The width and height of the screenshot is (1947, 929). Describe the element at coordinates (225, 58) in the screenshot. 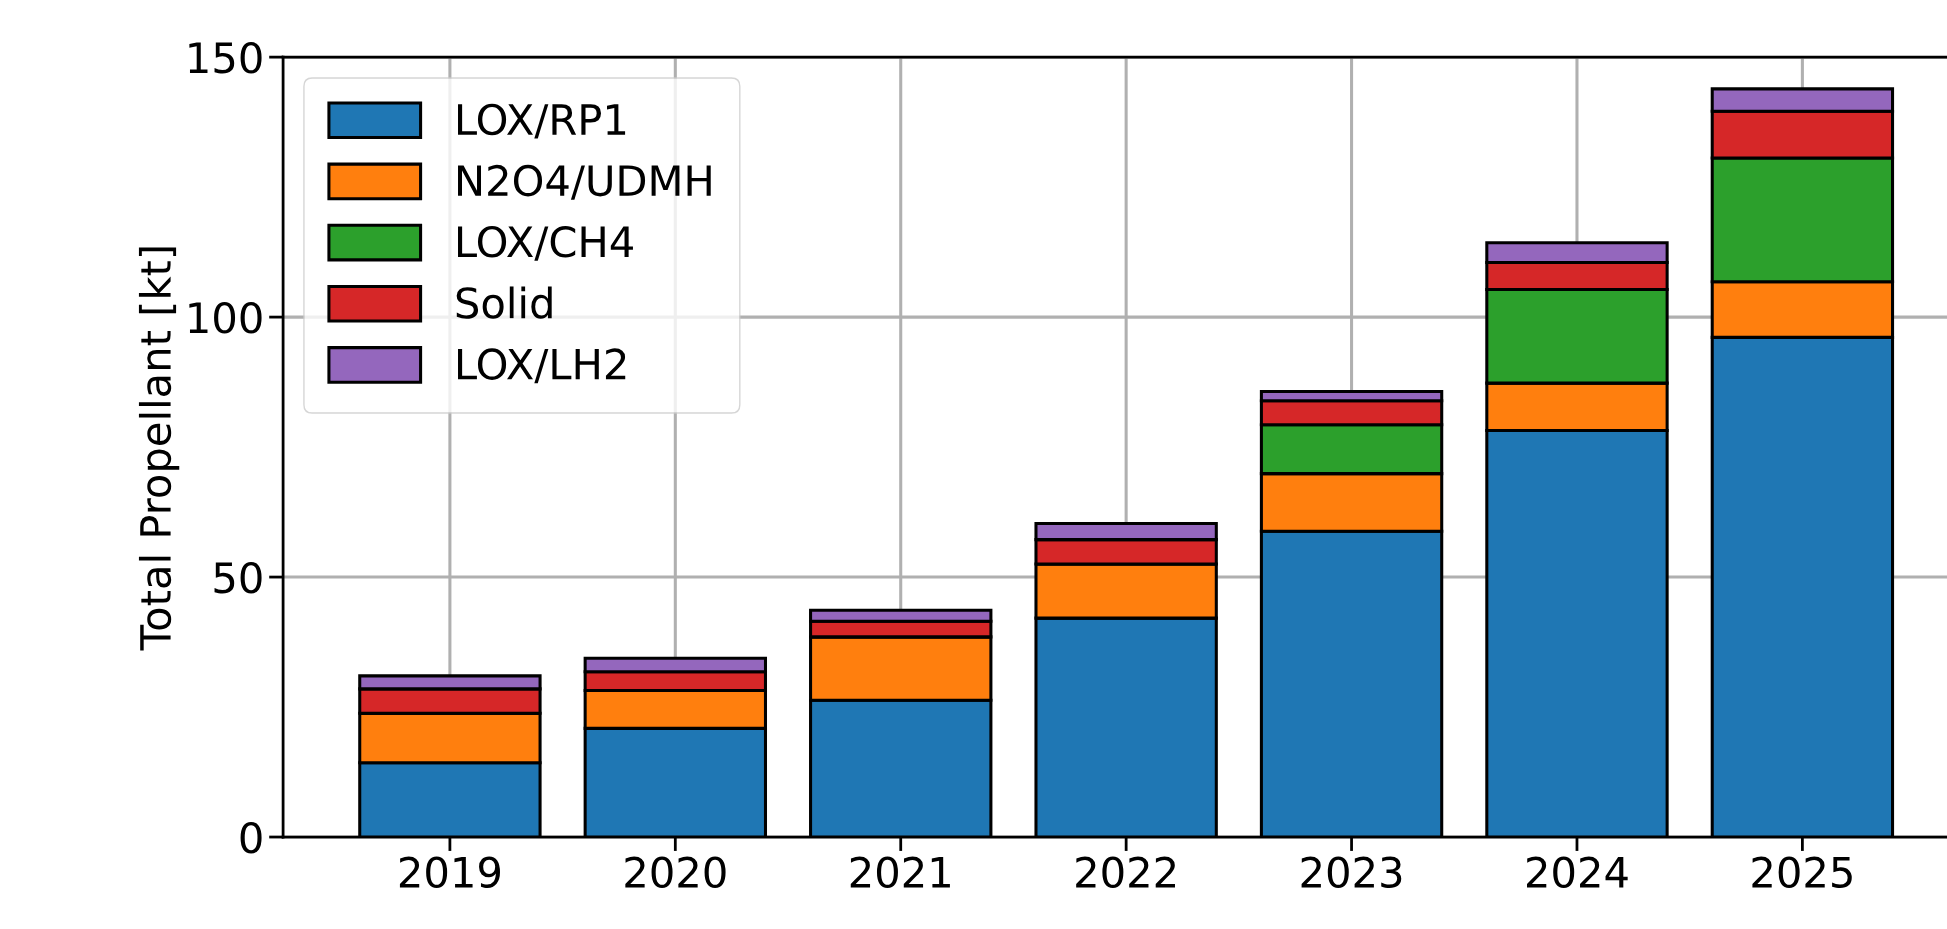

I see `y-tick-label: 150` at that location.